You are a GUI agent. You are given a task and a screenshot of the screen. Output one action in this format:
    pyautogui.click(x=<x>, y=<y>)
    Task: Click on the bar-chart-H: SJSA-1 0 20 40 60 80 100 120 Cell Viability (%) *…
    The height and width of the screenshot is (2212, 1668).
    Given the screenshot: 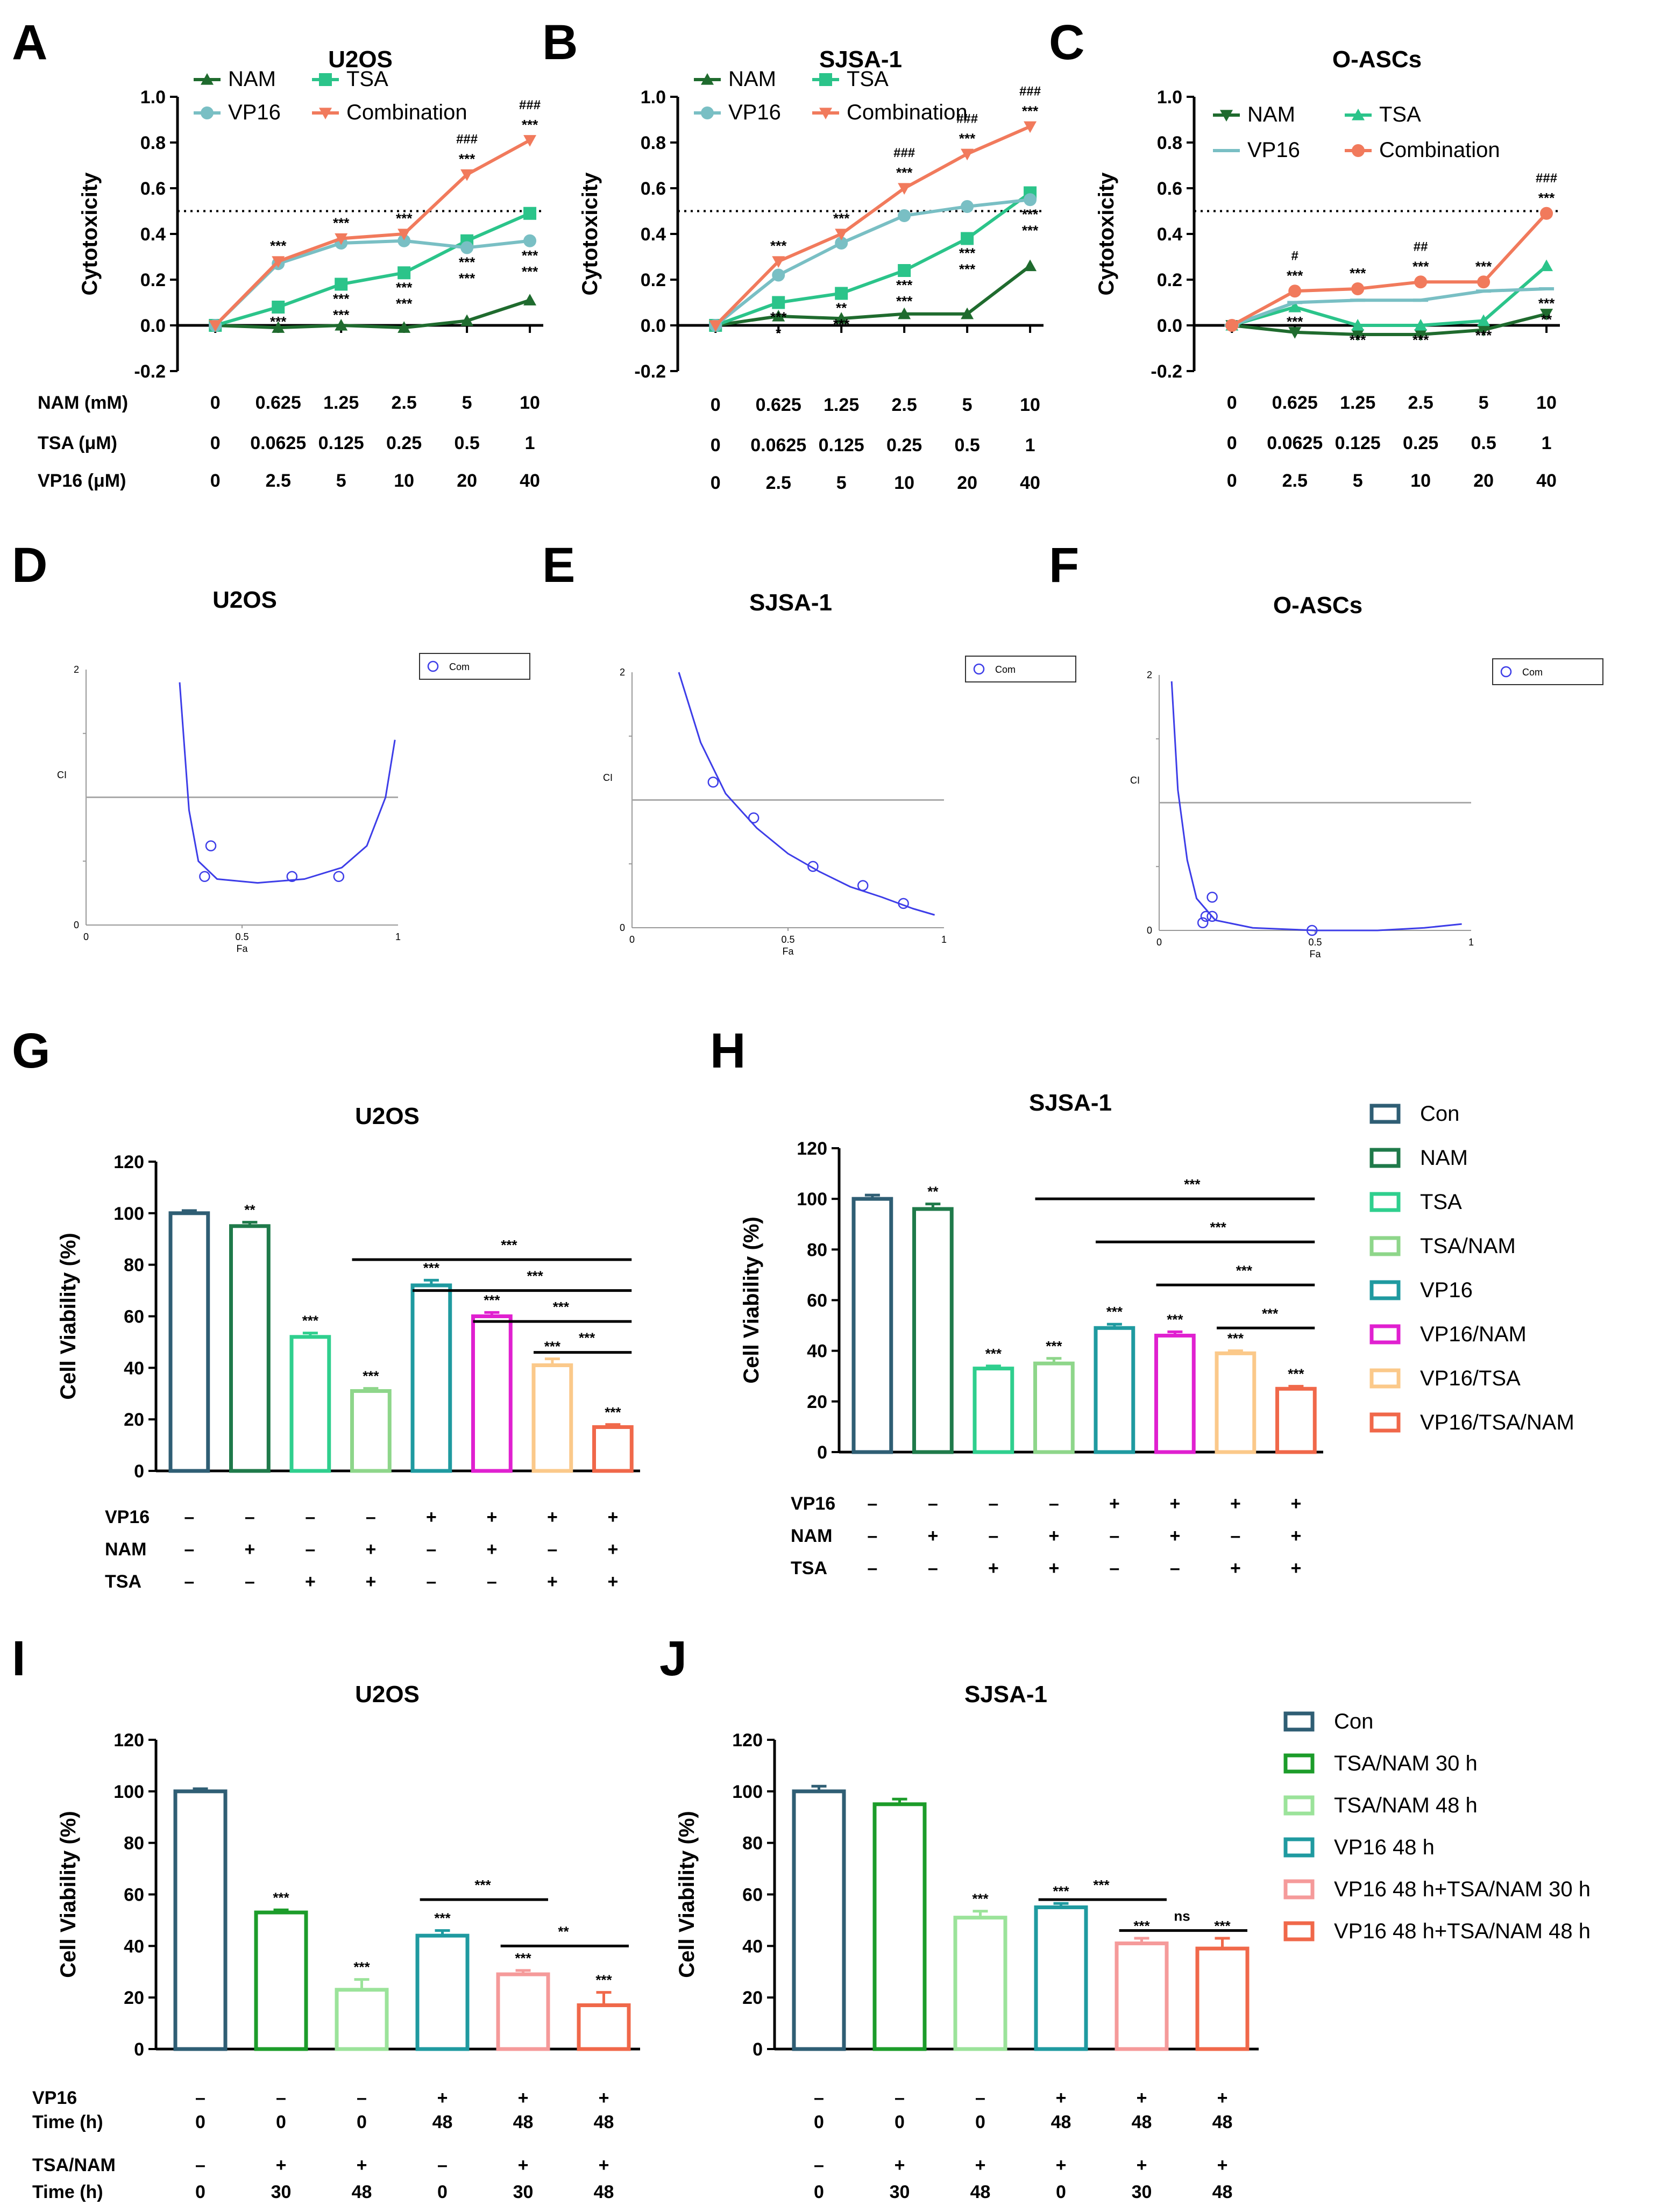 What is the action you would take?
    pyautogui.click(x=1157, y=1334)
    